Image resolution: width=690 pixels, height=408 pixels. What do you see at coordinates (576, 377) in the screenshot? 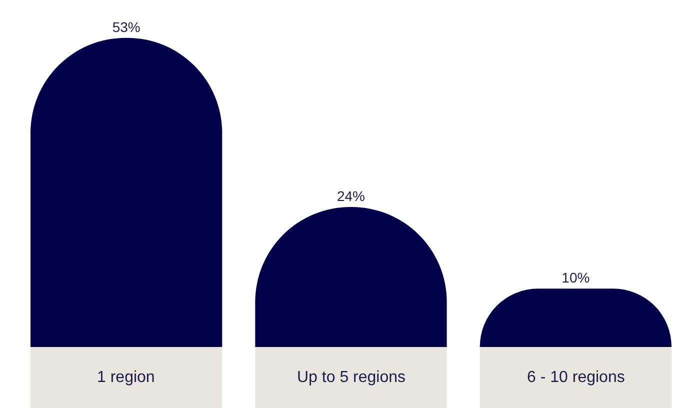
I see `x-tick-label: 6 - 10 regions` at bounding box center [576, 377].